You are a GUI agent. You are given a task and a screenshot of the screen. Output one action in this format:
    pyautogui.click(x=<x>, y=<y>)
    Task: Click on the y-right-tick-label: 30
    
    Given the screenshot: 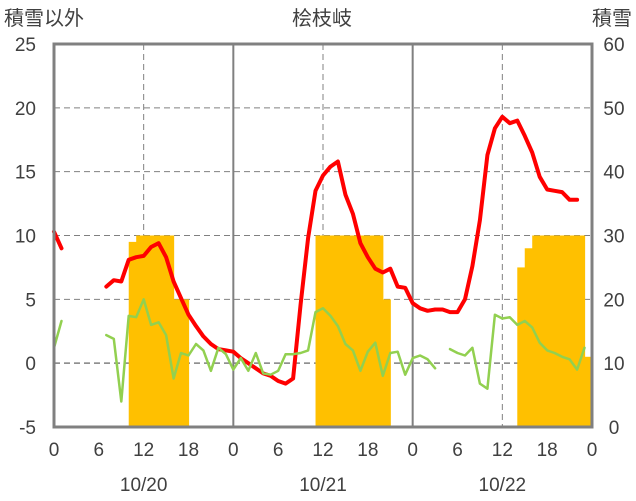 What is the action you would take?
    pyautogui.click(x=613, y=237)
    